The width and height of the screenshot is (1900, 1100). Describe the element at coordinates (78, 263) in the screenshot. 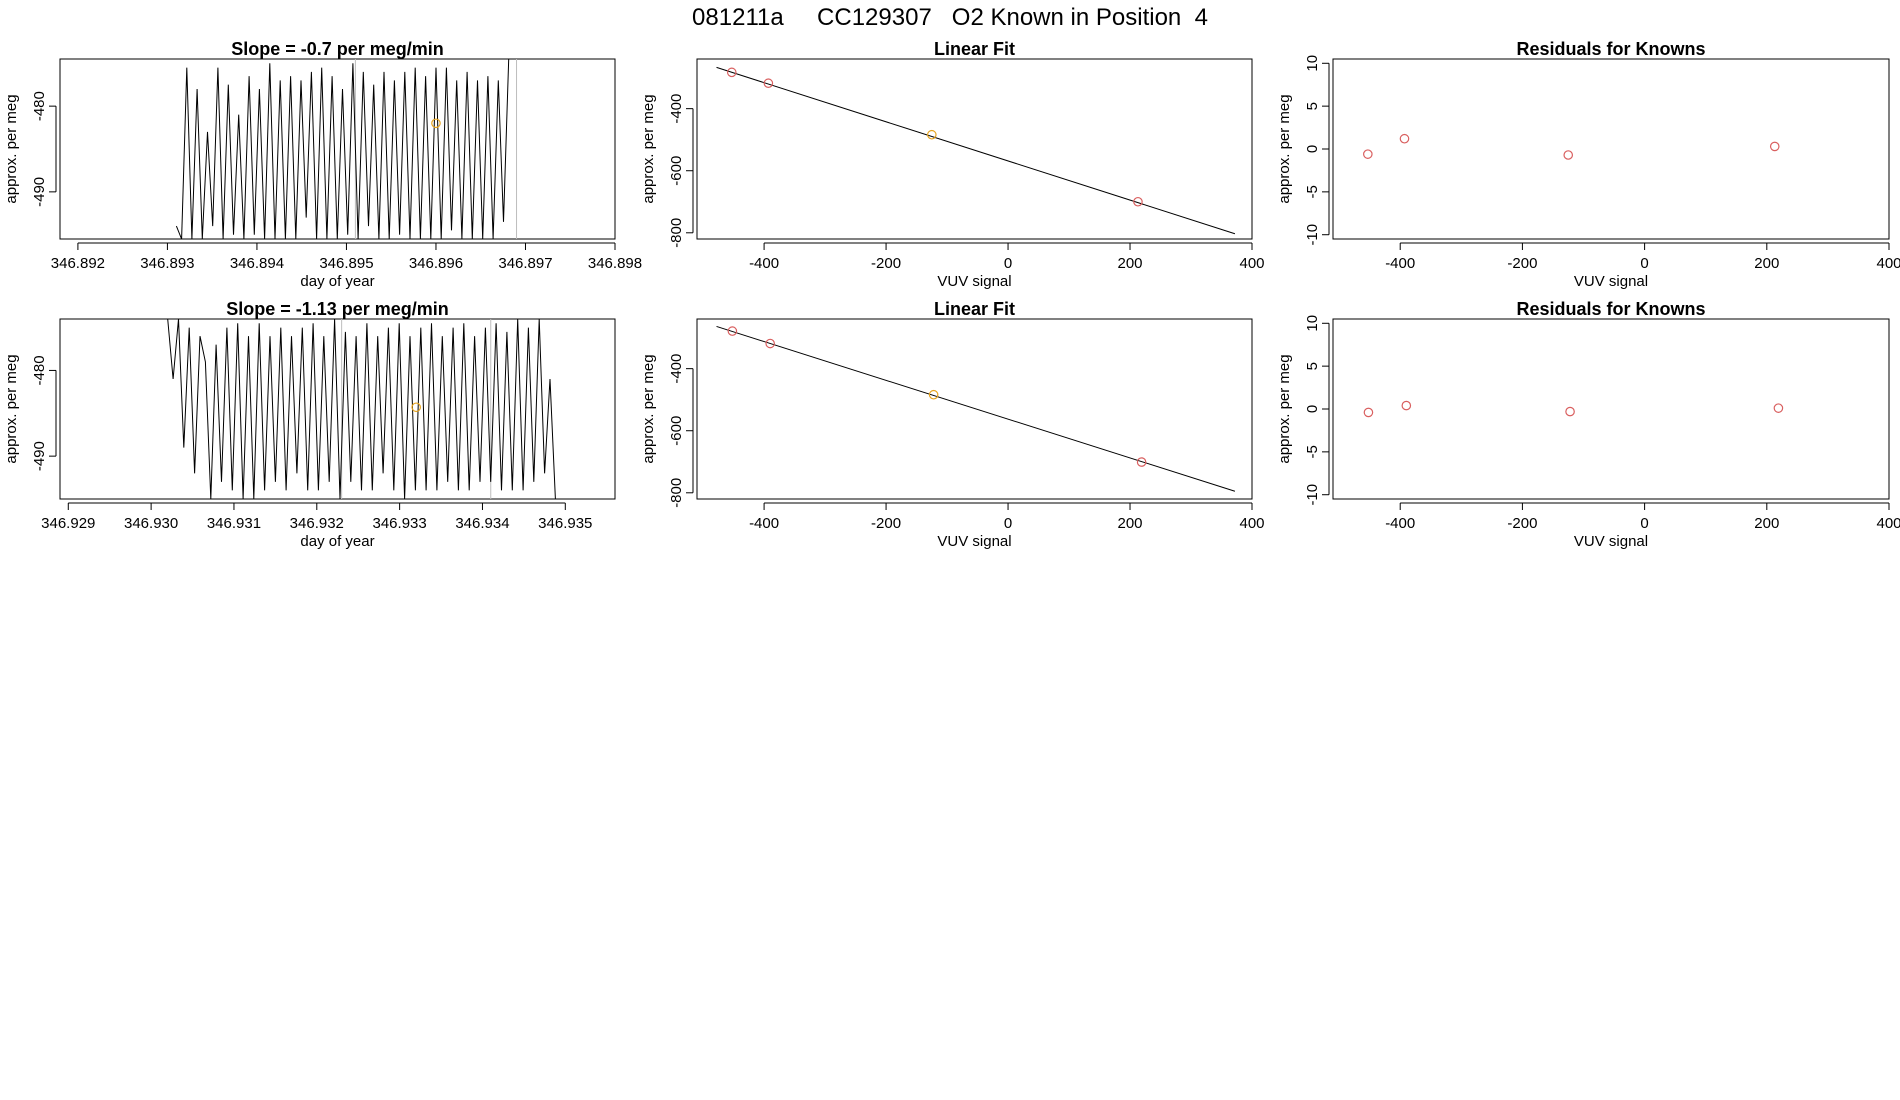

I see `x-tick-label: 346.892` at that location.